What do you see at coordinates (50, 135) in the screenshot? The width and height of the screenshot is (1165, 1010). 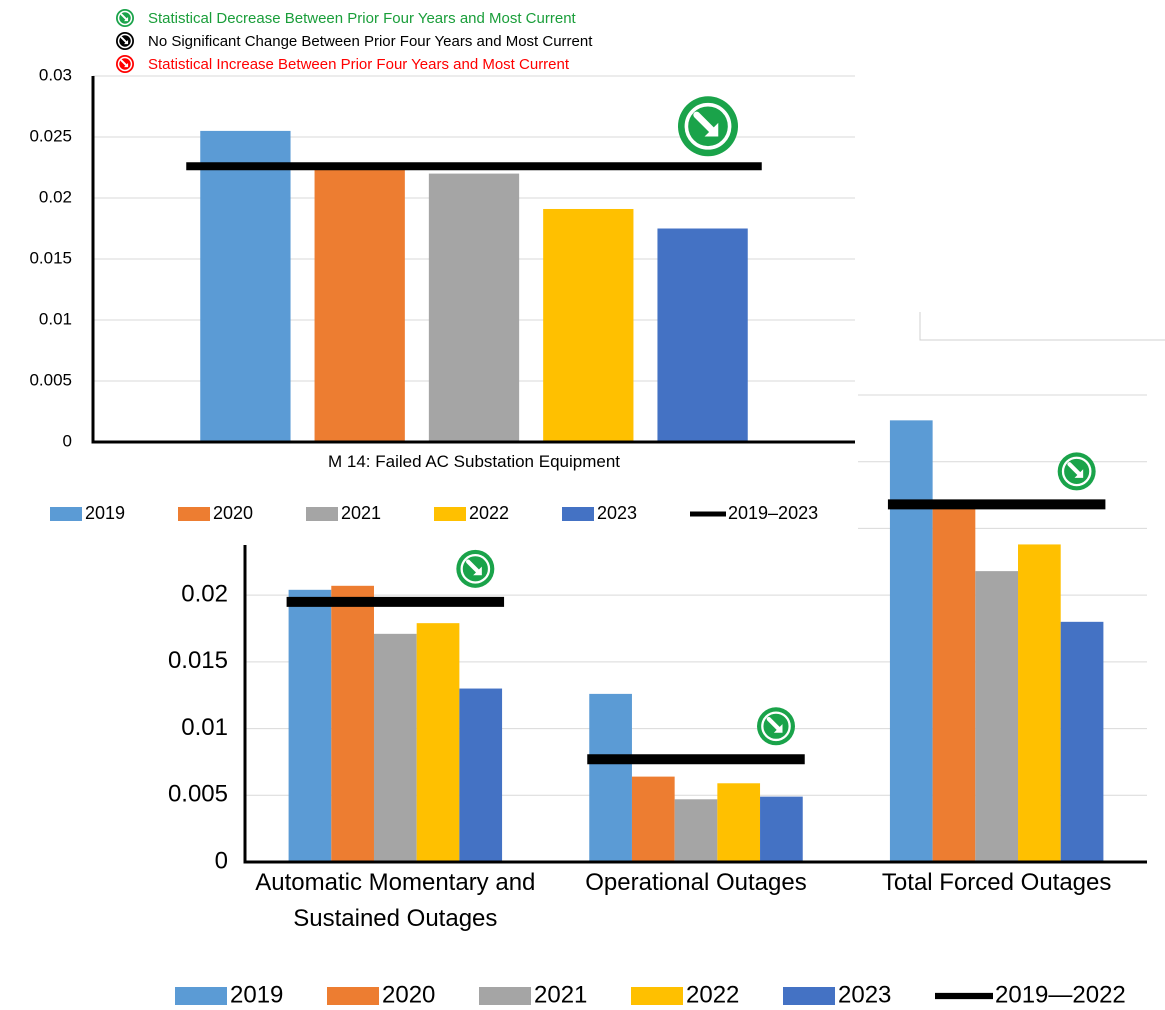 I see `y-tick-label: 0.025` at bounding box center [50, 135].